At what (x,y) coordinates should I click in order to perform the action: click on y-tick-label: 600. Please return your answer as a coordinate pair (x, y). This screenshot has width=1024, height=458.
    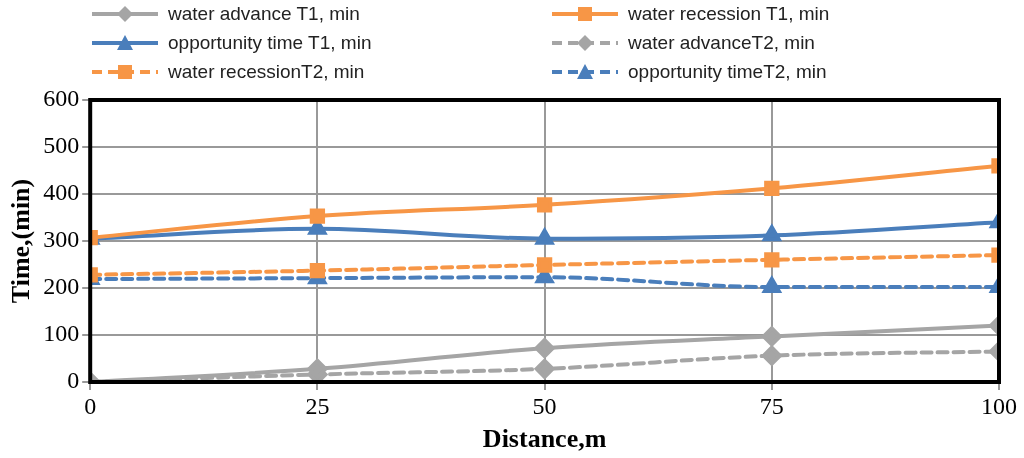
    Looking at the image, I should click on (61, 98).